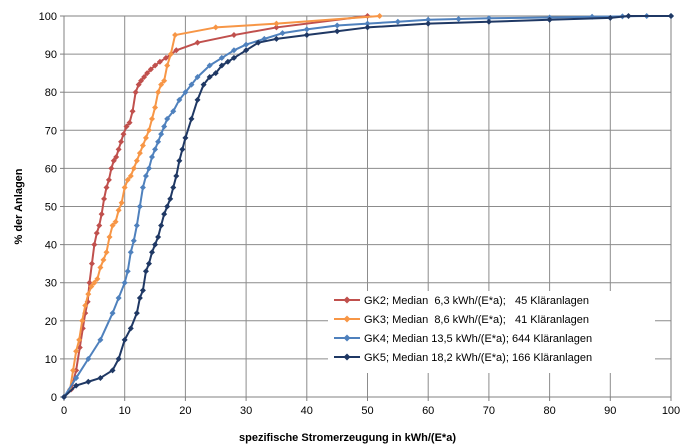 The height and width of the screenshot is (446, 699). Describe the element at coordinates (307, 411) in the screenshot. I see `x-tick-label: 40` at that location.